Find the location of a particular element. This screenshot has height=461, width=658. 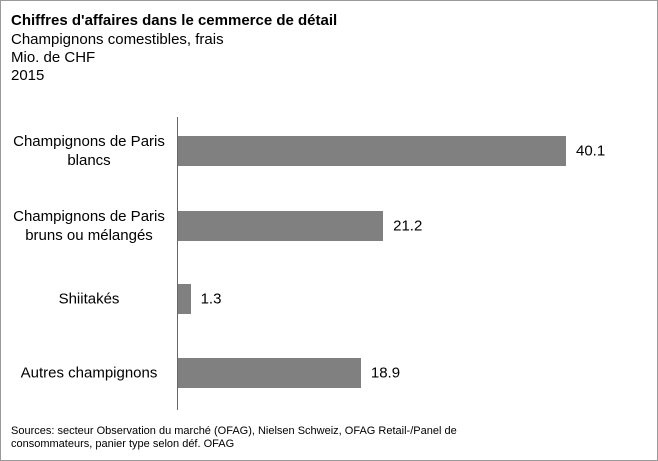

subtitle: Mio. de CHF is located at coordinates (53, 57).